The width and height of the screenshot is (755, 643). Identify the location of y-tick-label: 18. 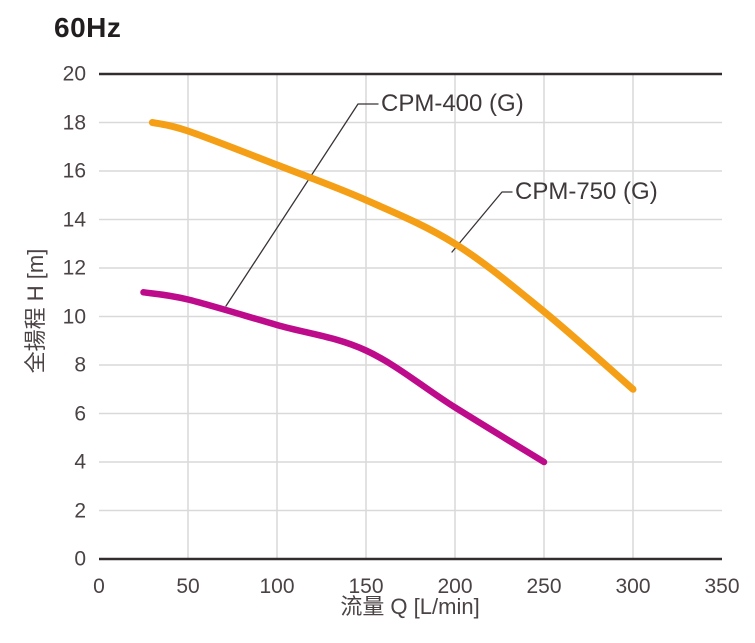
(74, 122).